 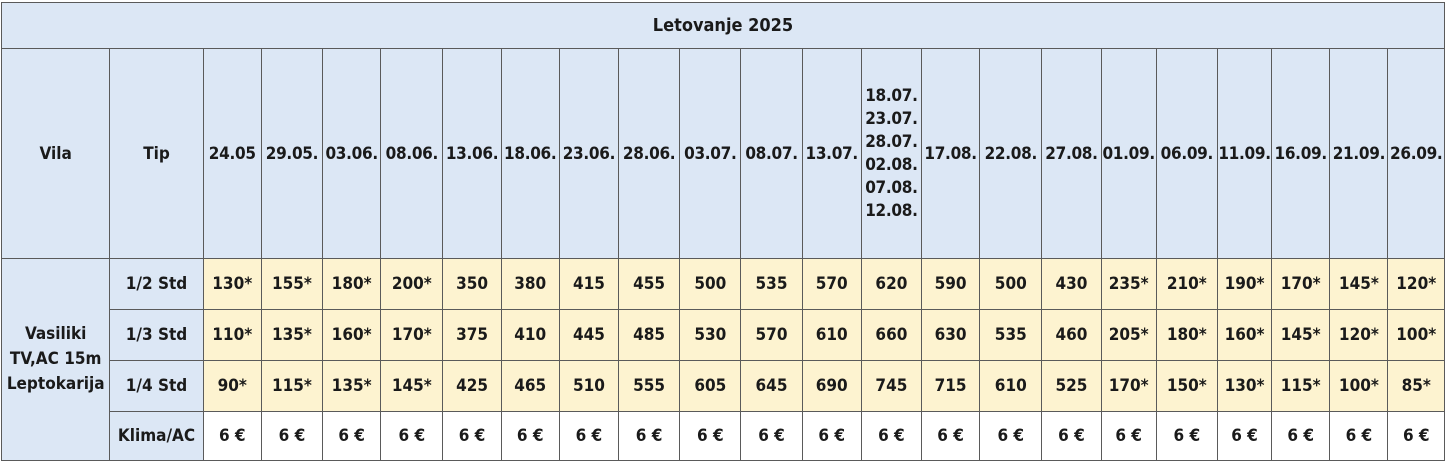 What do you see at coordinates (891, 95) in the screenshot?
I see `header-date-line: 18.07.` at bounding box center [891, 95].